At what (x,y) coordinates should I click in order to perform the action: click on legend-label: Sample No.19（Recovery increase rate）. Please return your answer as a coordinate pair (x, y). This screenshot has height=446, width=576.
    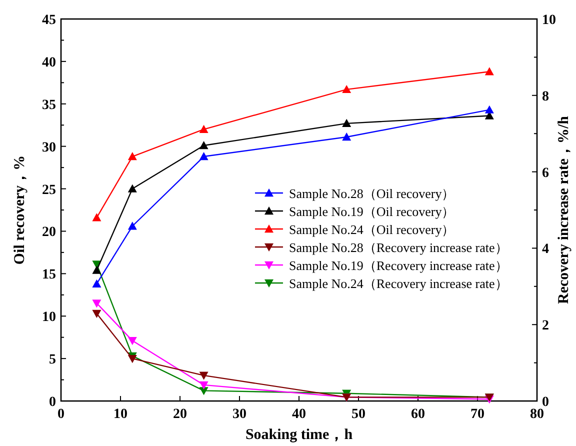
    Looking at the image, I should click on (398, 265).